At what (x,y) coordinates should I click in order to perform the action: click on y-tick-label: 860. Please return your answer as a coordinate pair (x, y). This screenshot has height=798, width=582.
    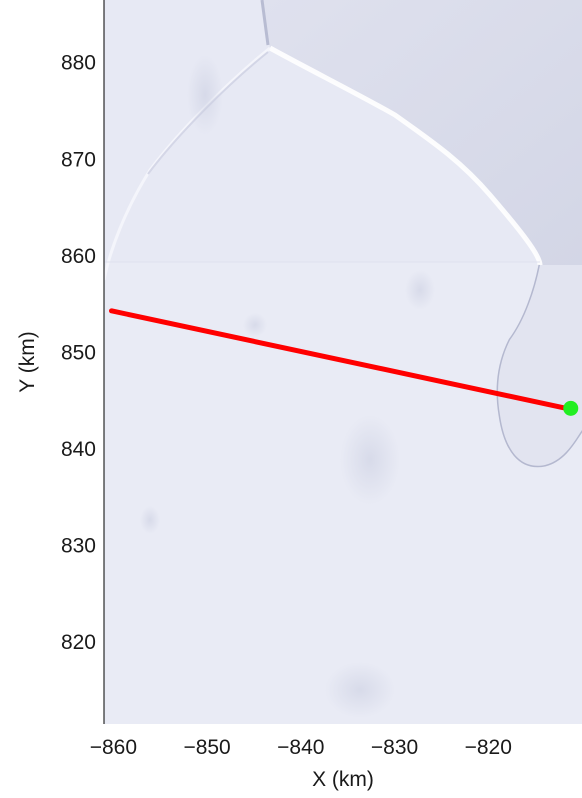
    Looking at the image, I should click on (78, 256).